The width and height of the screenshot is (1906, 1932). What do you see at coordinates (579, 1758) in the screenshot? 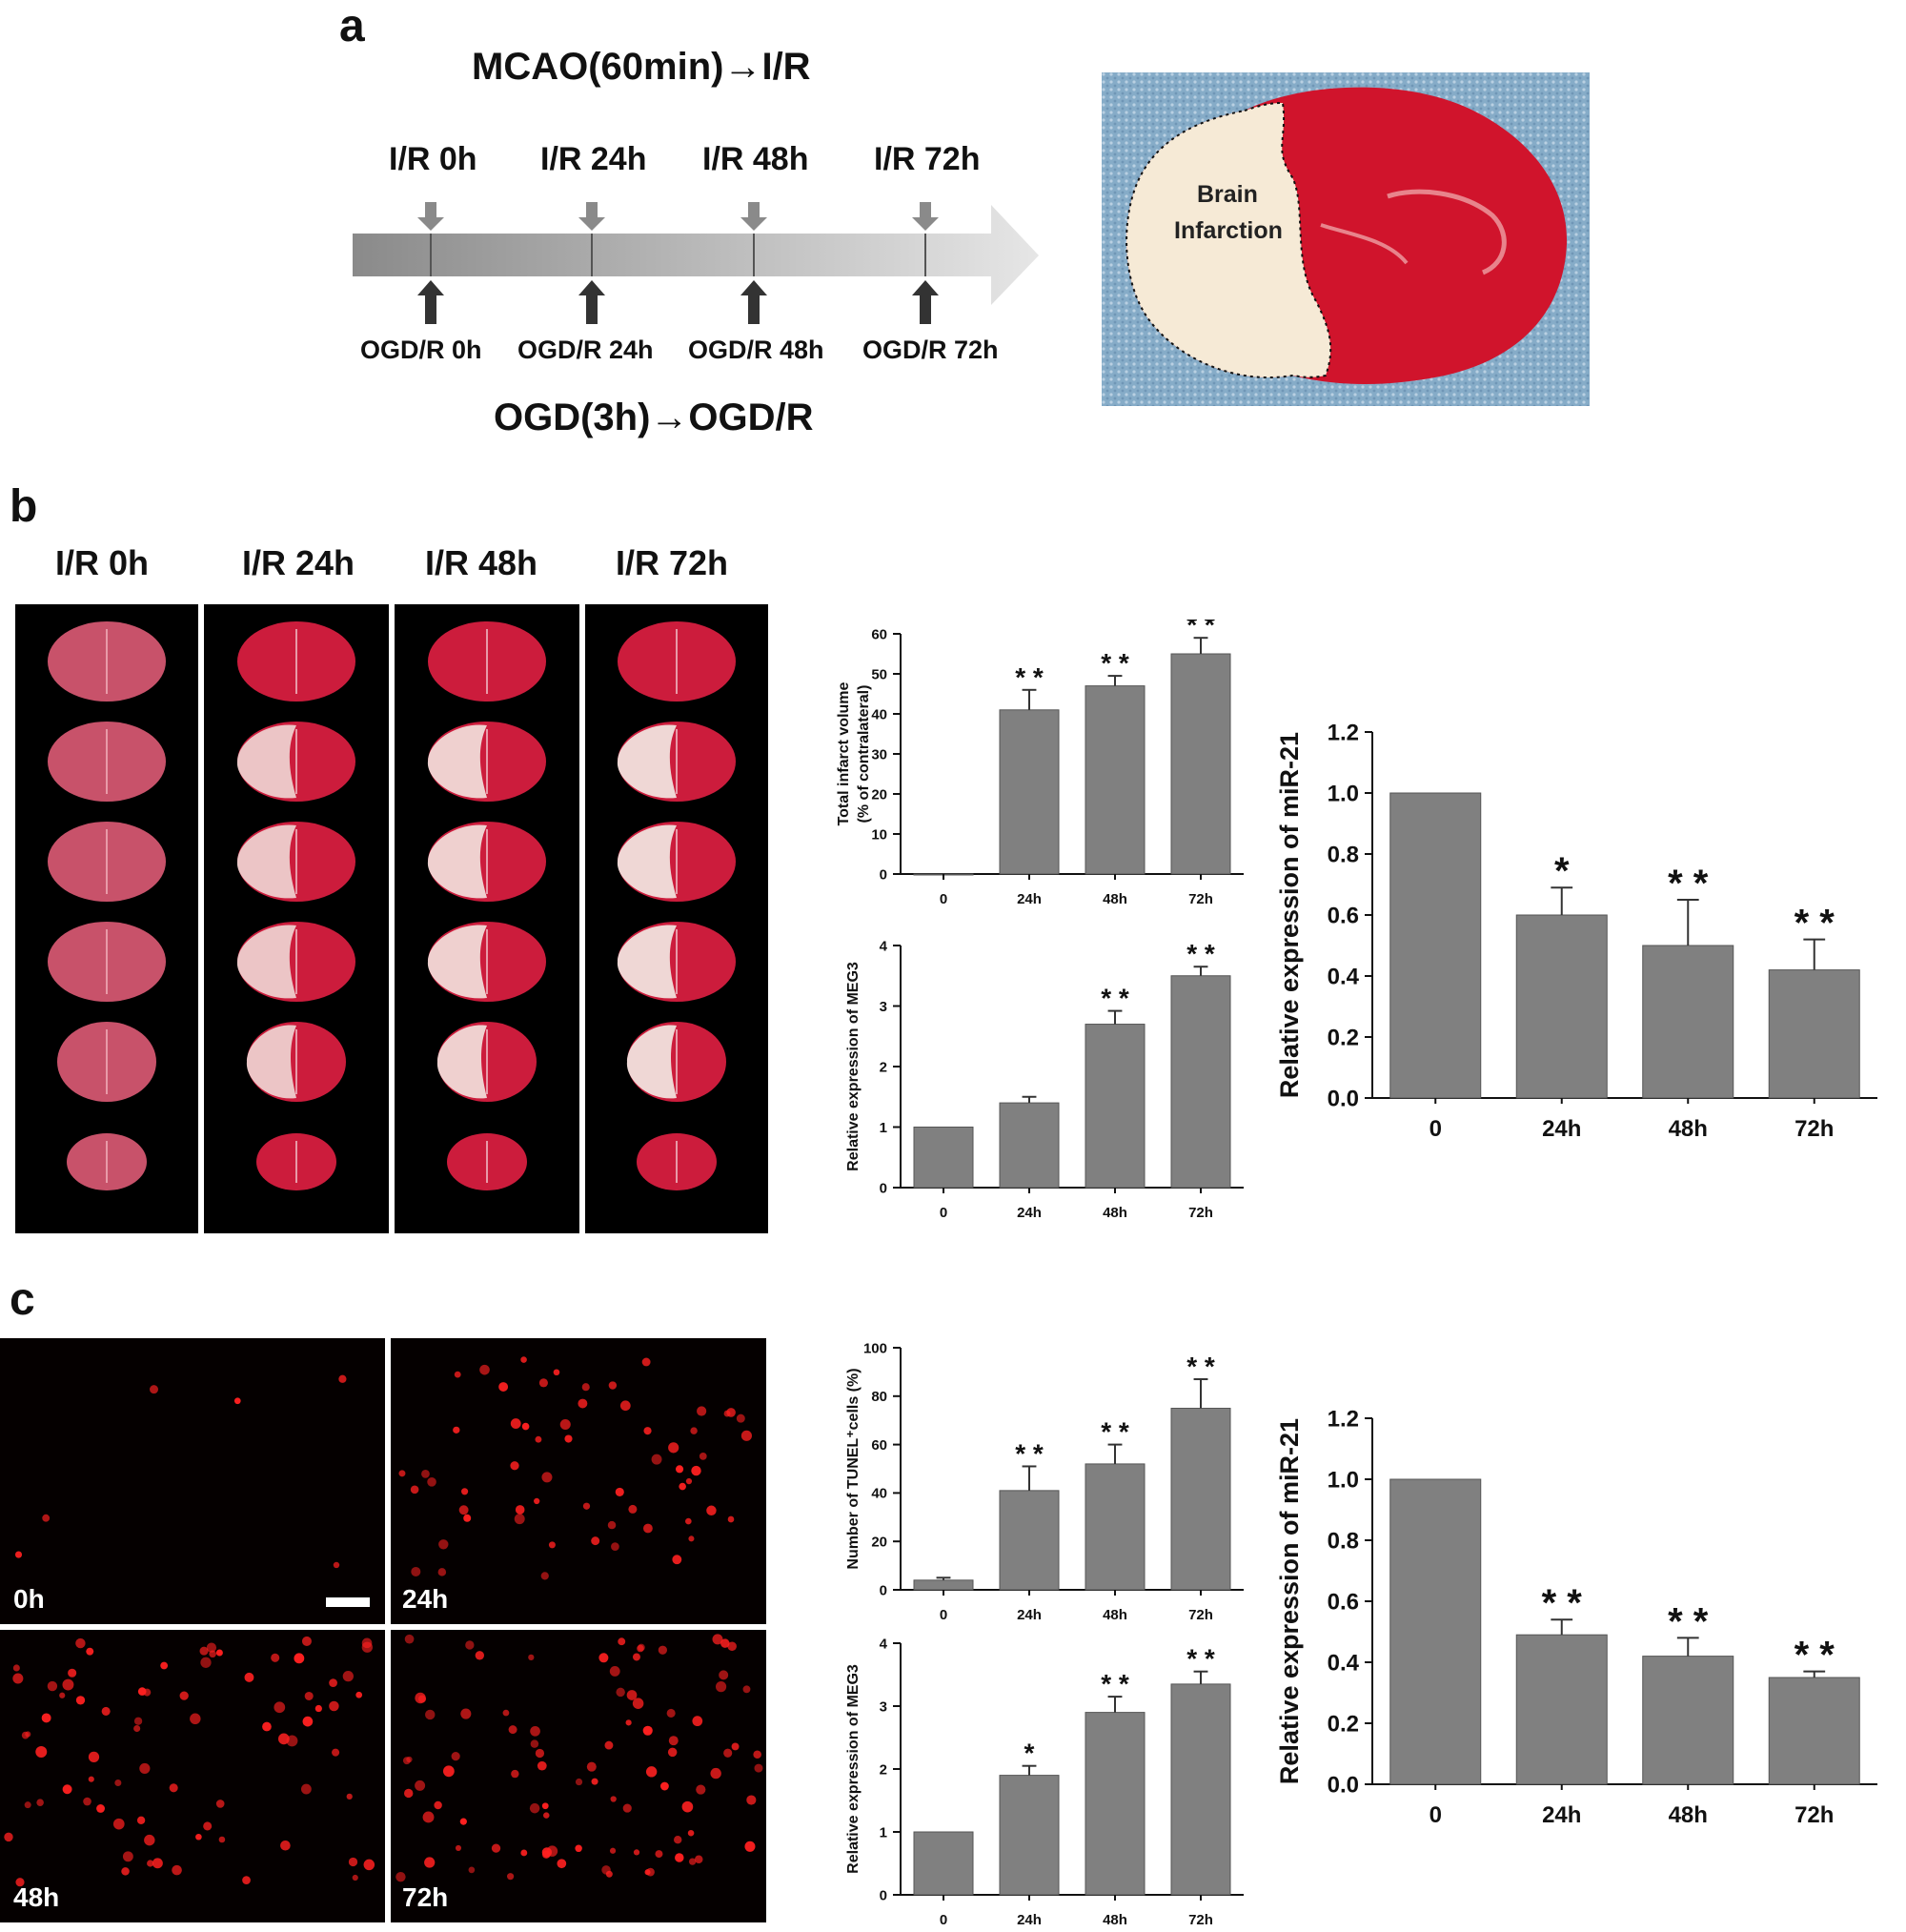
I see `tunel-positive-cells` at bounding box center [579, 1758].